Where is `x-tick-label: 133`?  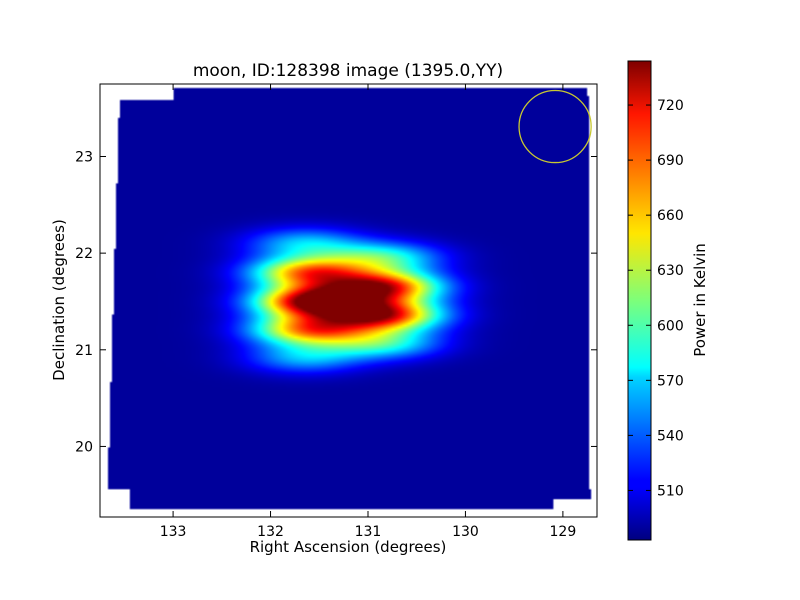 x-tick-label: 133 is located at coordinates (173, 532).